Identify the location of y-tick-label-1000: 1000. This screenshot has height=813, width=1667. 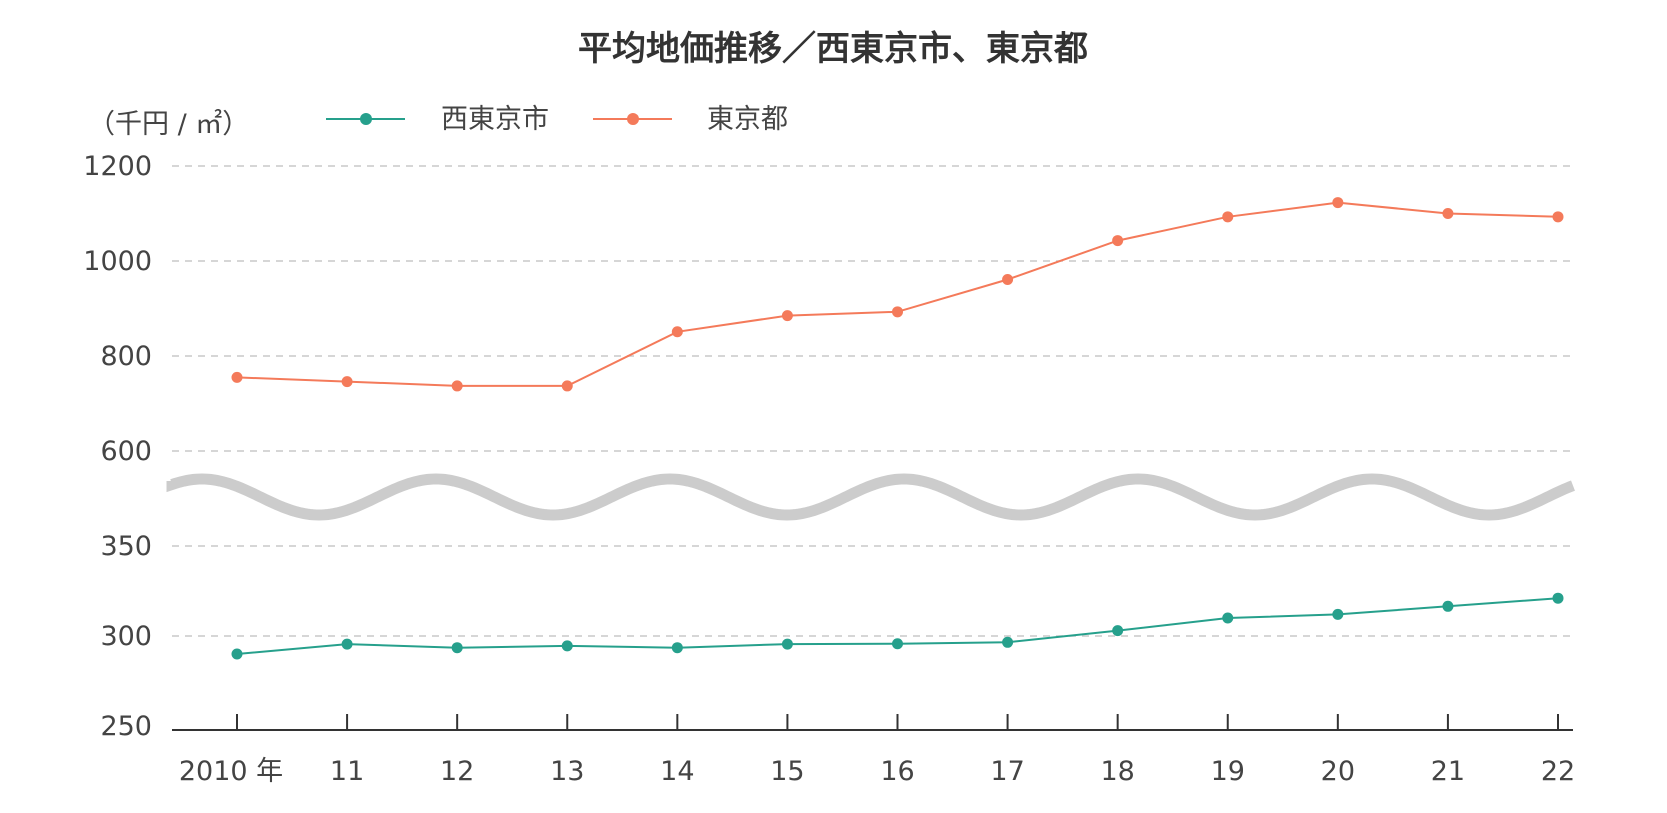
(117, 261).